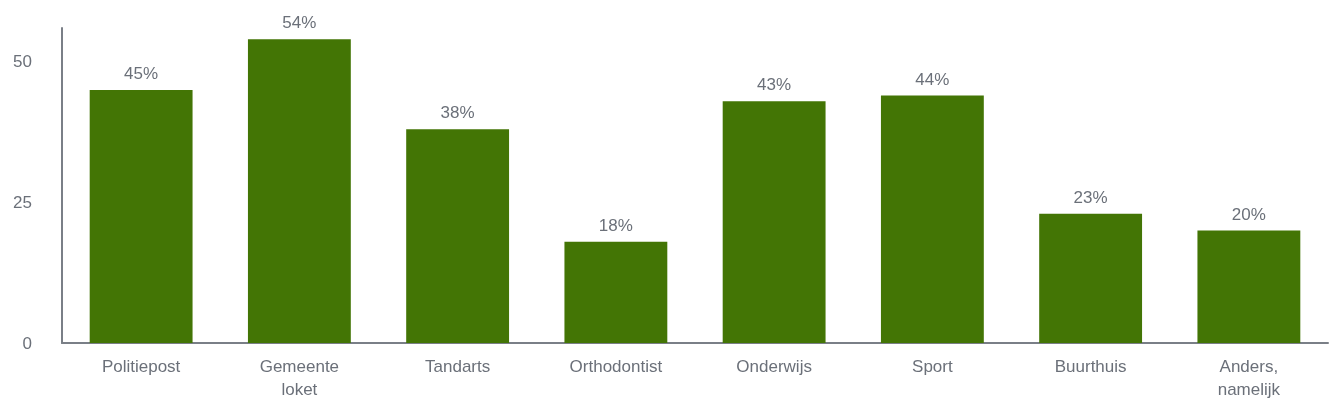 This screenshot has width=1331, height=405. I want to click on data-label: 45%, so click(141, 73).